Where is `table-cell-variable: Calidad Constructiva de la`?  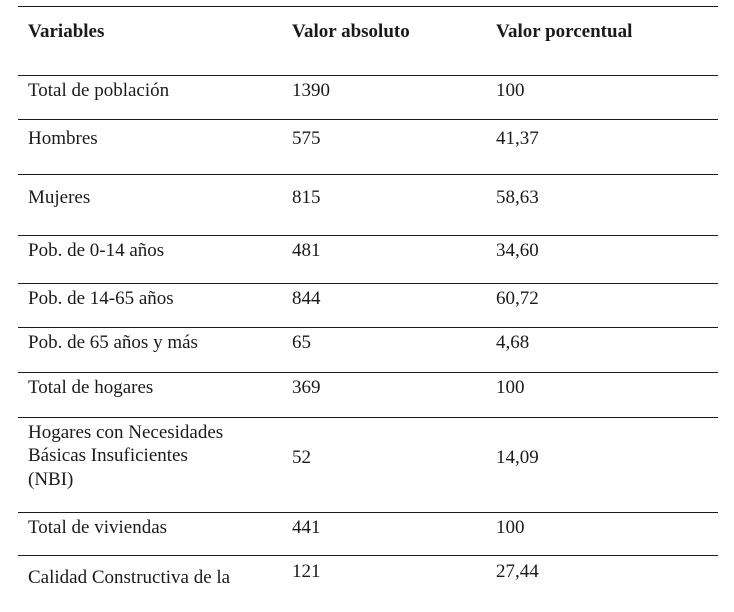
table-cell-variable: Calidad Constructiva de la is located at coordinates (129, 577).